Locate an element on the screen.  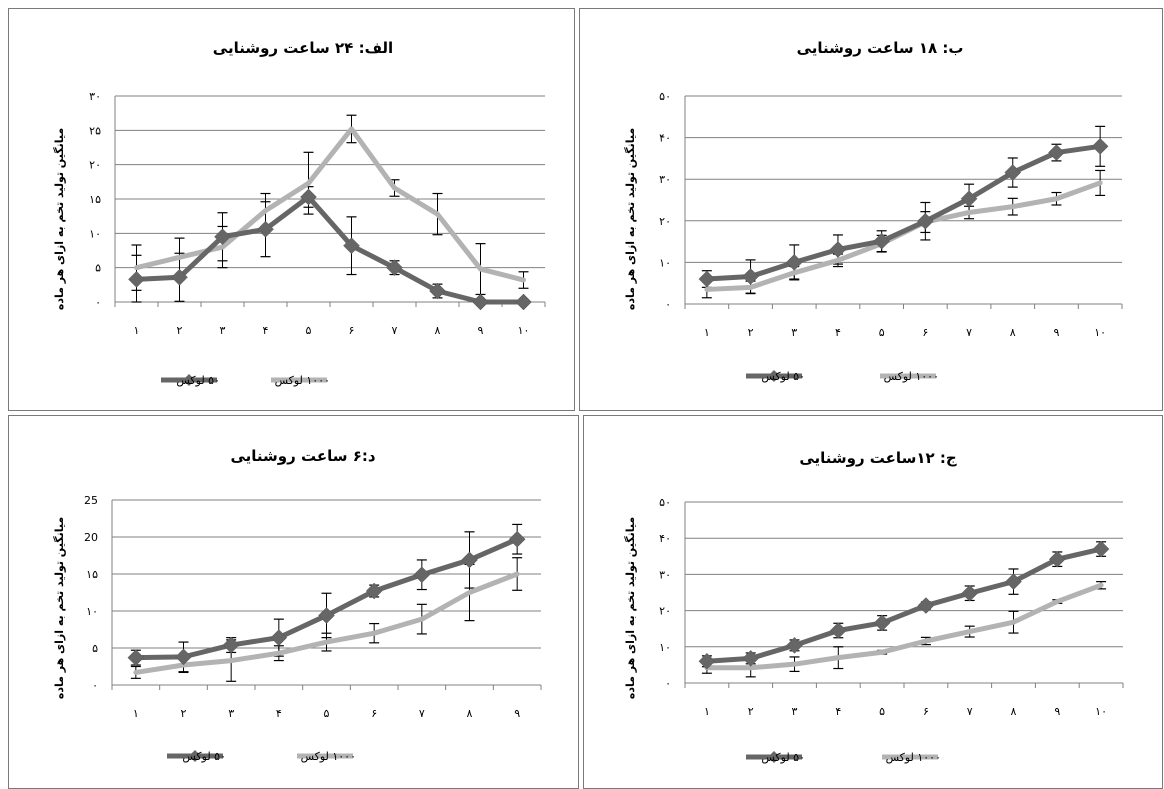
y-tick-labels: ۰۵۱۰۱۵۲۰۲۵۳۰ is located at coordinates (95, 199).